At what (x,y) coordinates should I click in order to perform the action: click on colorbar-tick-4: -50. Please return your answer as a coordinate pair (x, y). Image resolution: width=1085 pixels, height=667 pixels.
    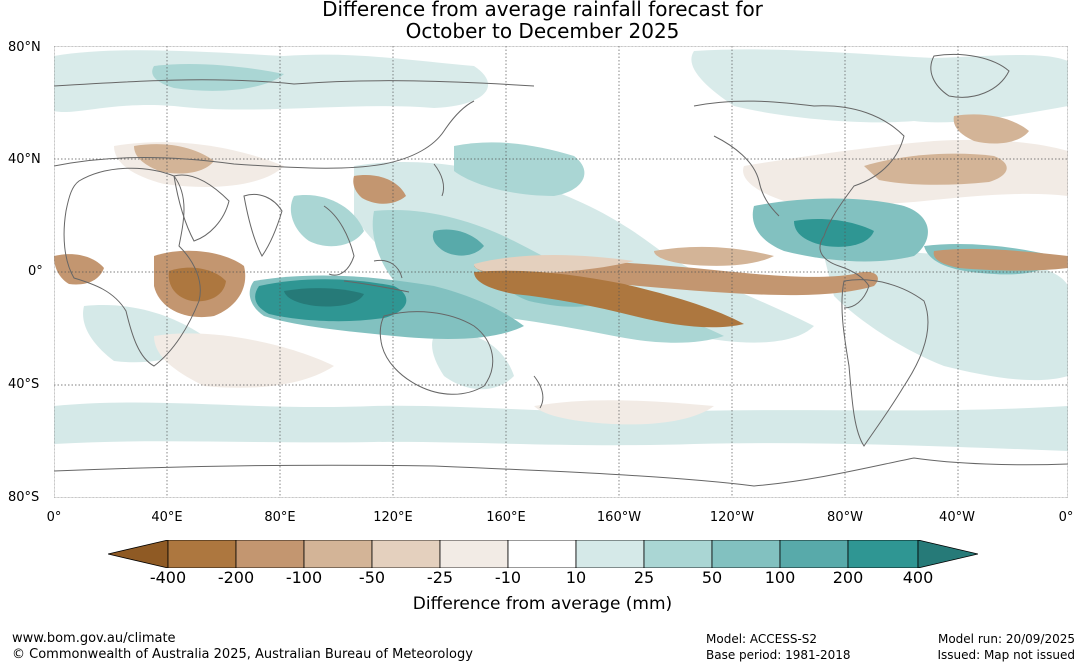
    Looking at the image, I should click on (372, 577).